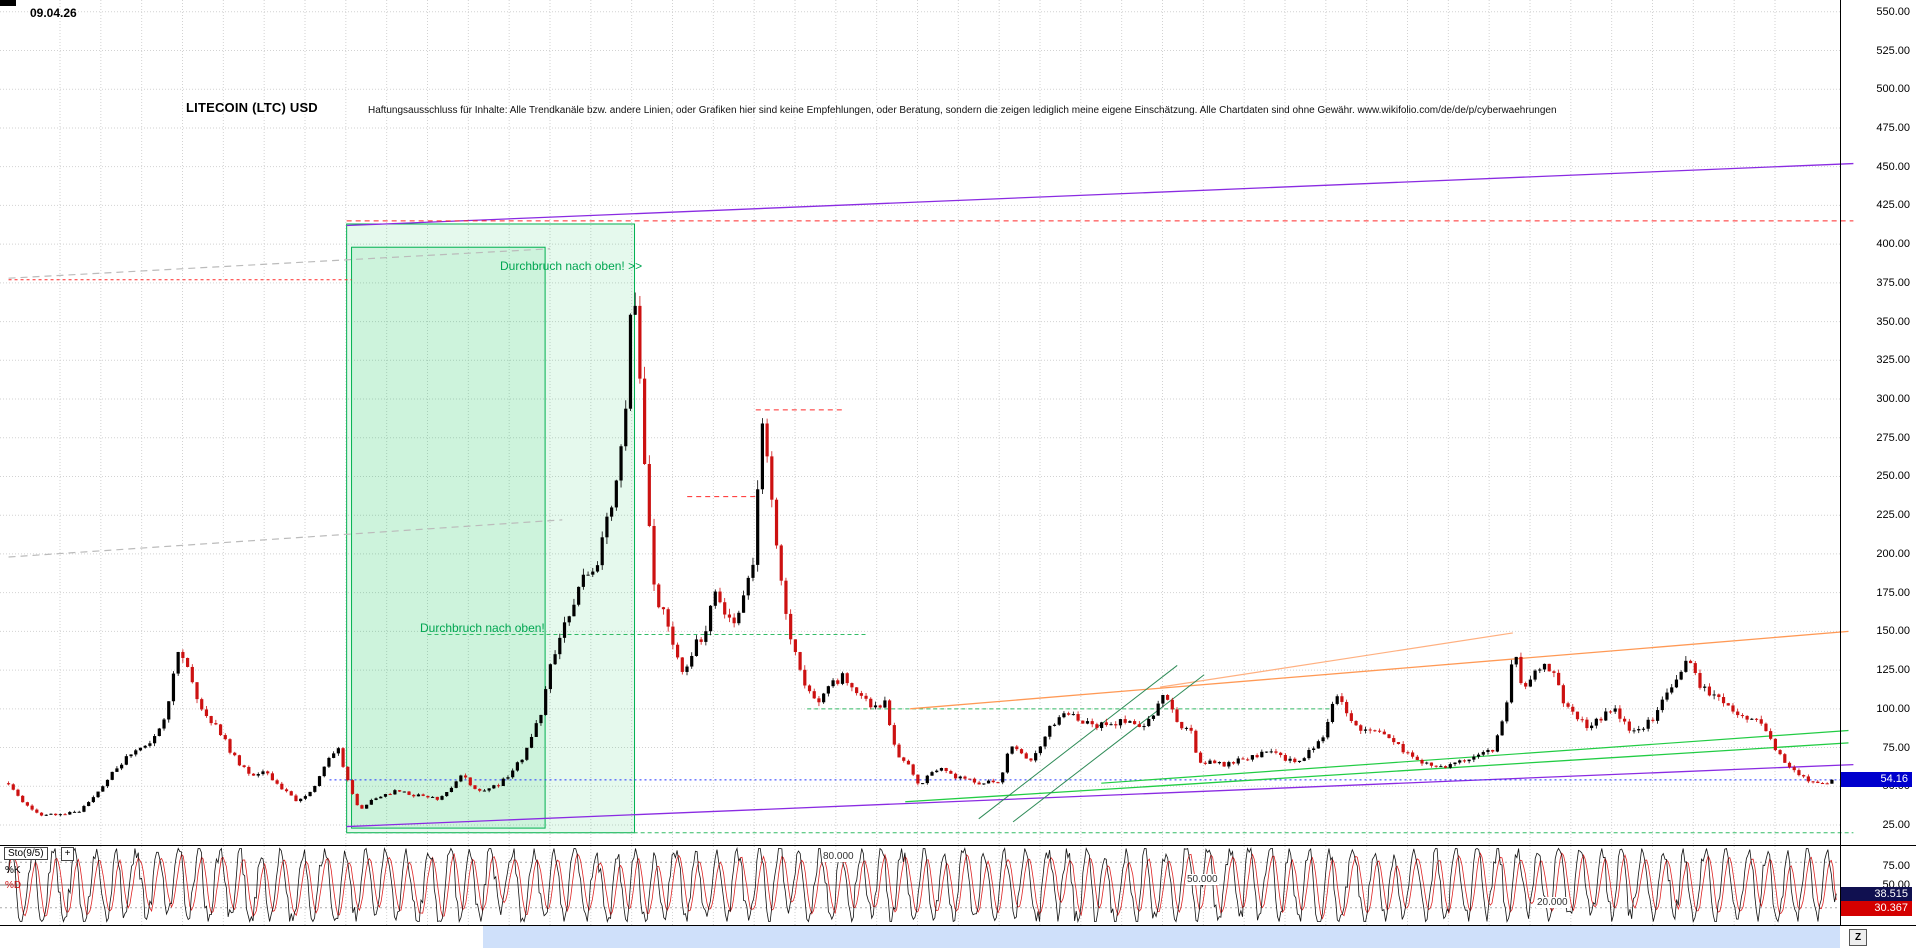 This screenshot has width=1916, height=948. I want to click on stochastic-d-badge: 30.367, so click(1876, 908).